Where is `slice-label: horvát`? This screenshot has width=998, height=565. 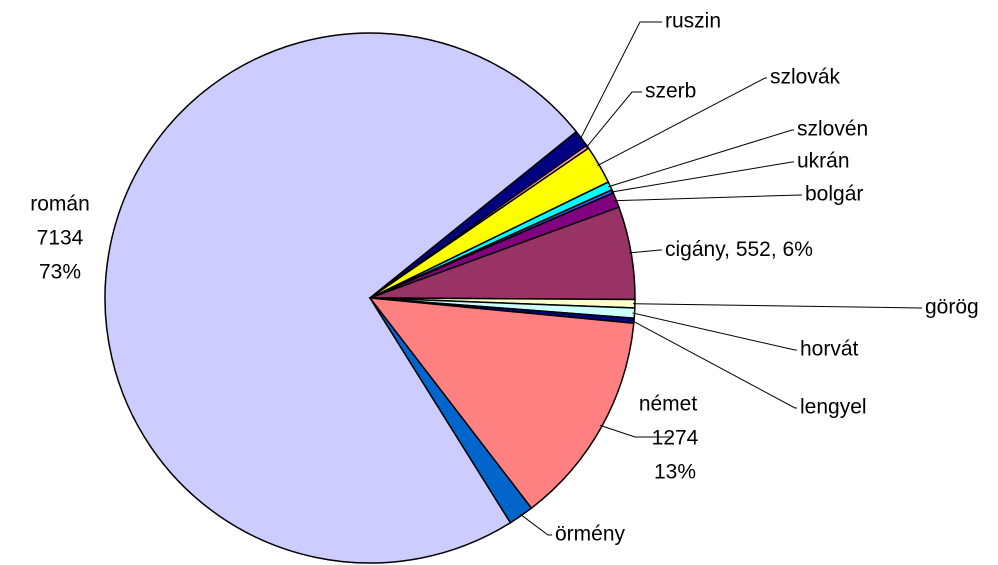
slice-label: horvát is located at coordinates (829, 349).